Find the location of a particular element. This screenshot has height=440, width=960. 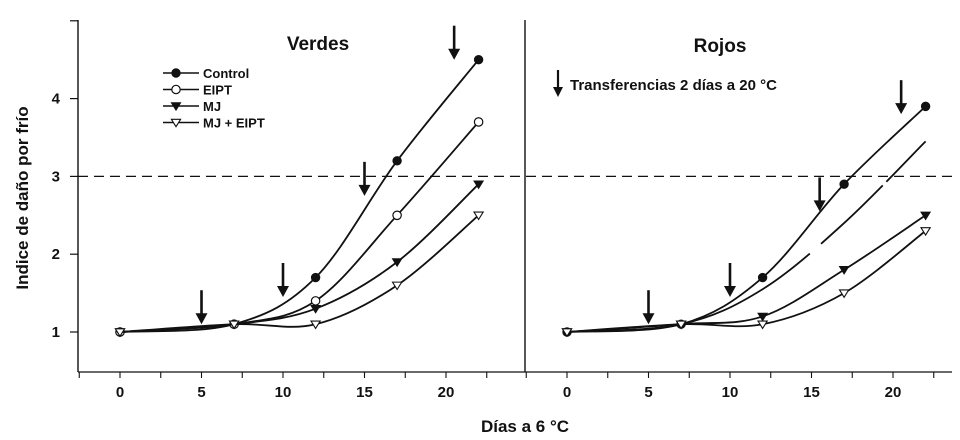

y-tick-label: 3 is located at coordinates (56, 176).